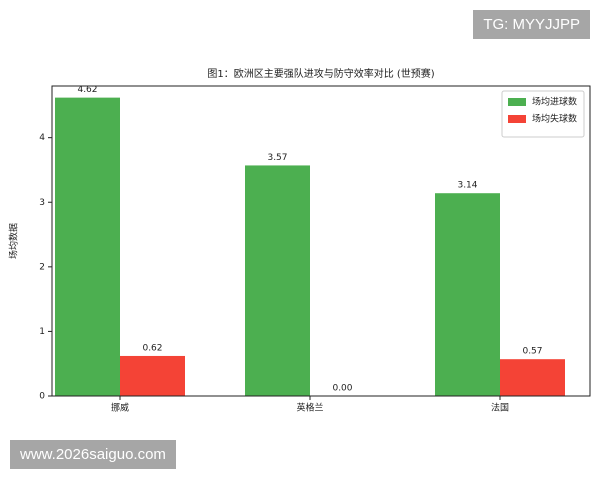 This screenshot has height=480, width=600. What do you see at coordinates (309, 408) in the screenshot?
I see `x-tick-label: 英格兰` at bounding box center [309, 408].